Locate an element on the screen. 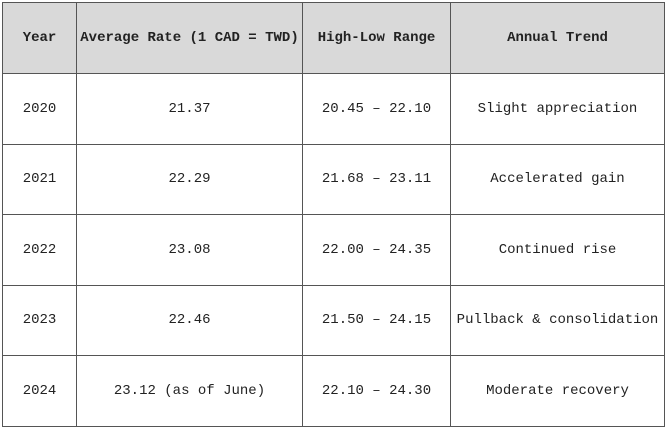 Image resolution: width=668 pixels, height=428 pixels. table-cell: Continued rise is located at coordinates (557, 250).